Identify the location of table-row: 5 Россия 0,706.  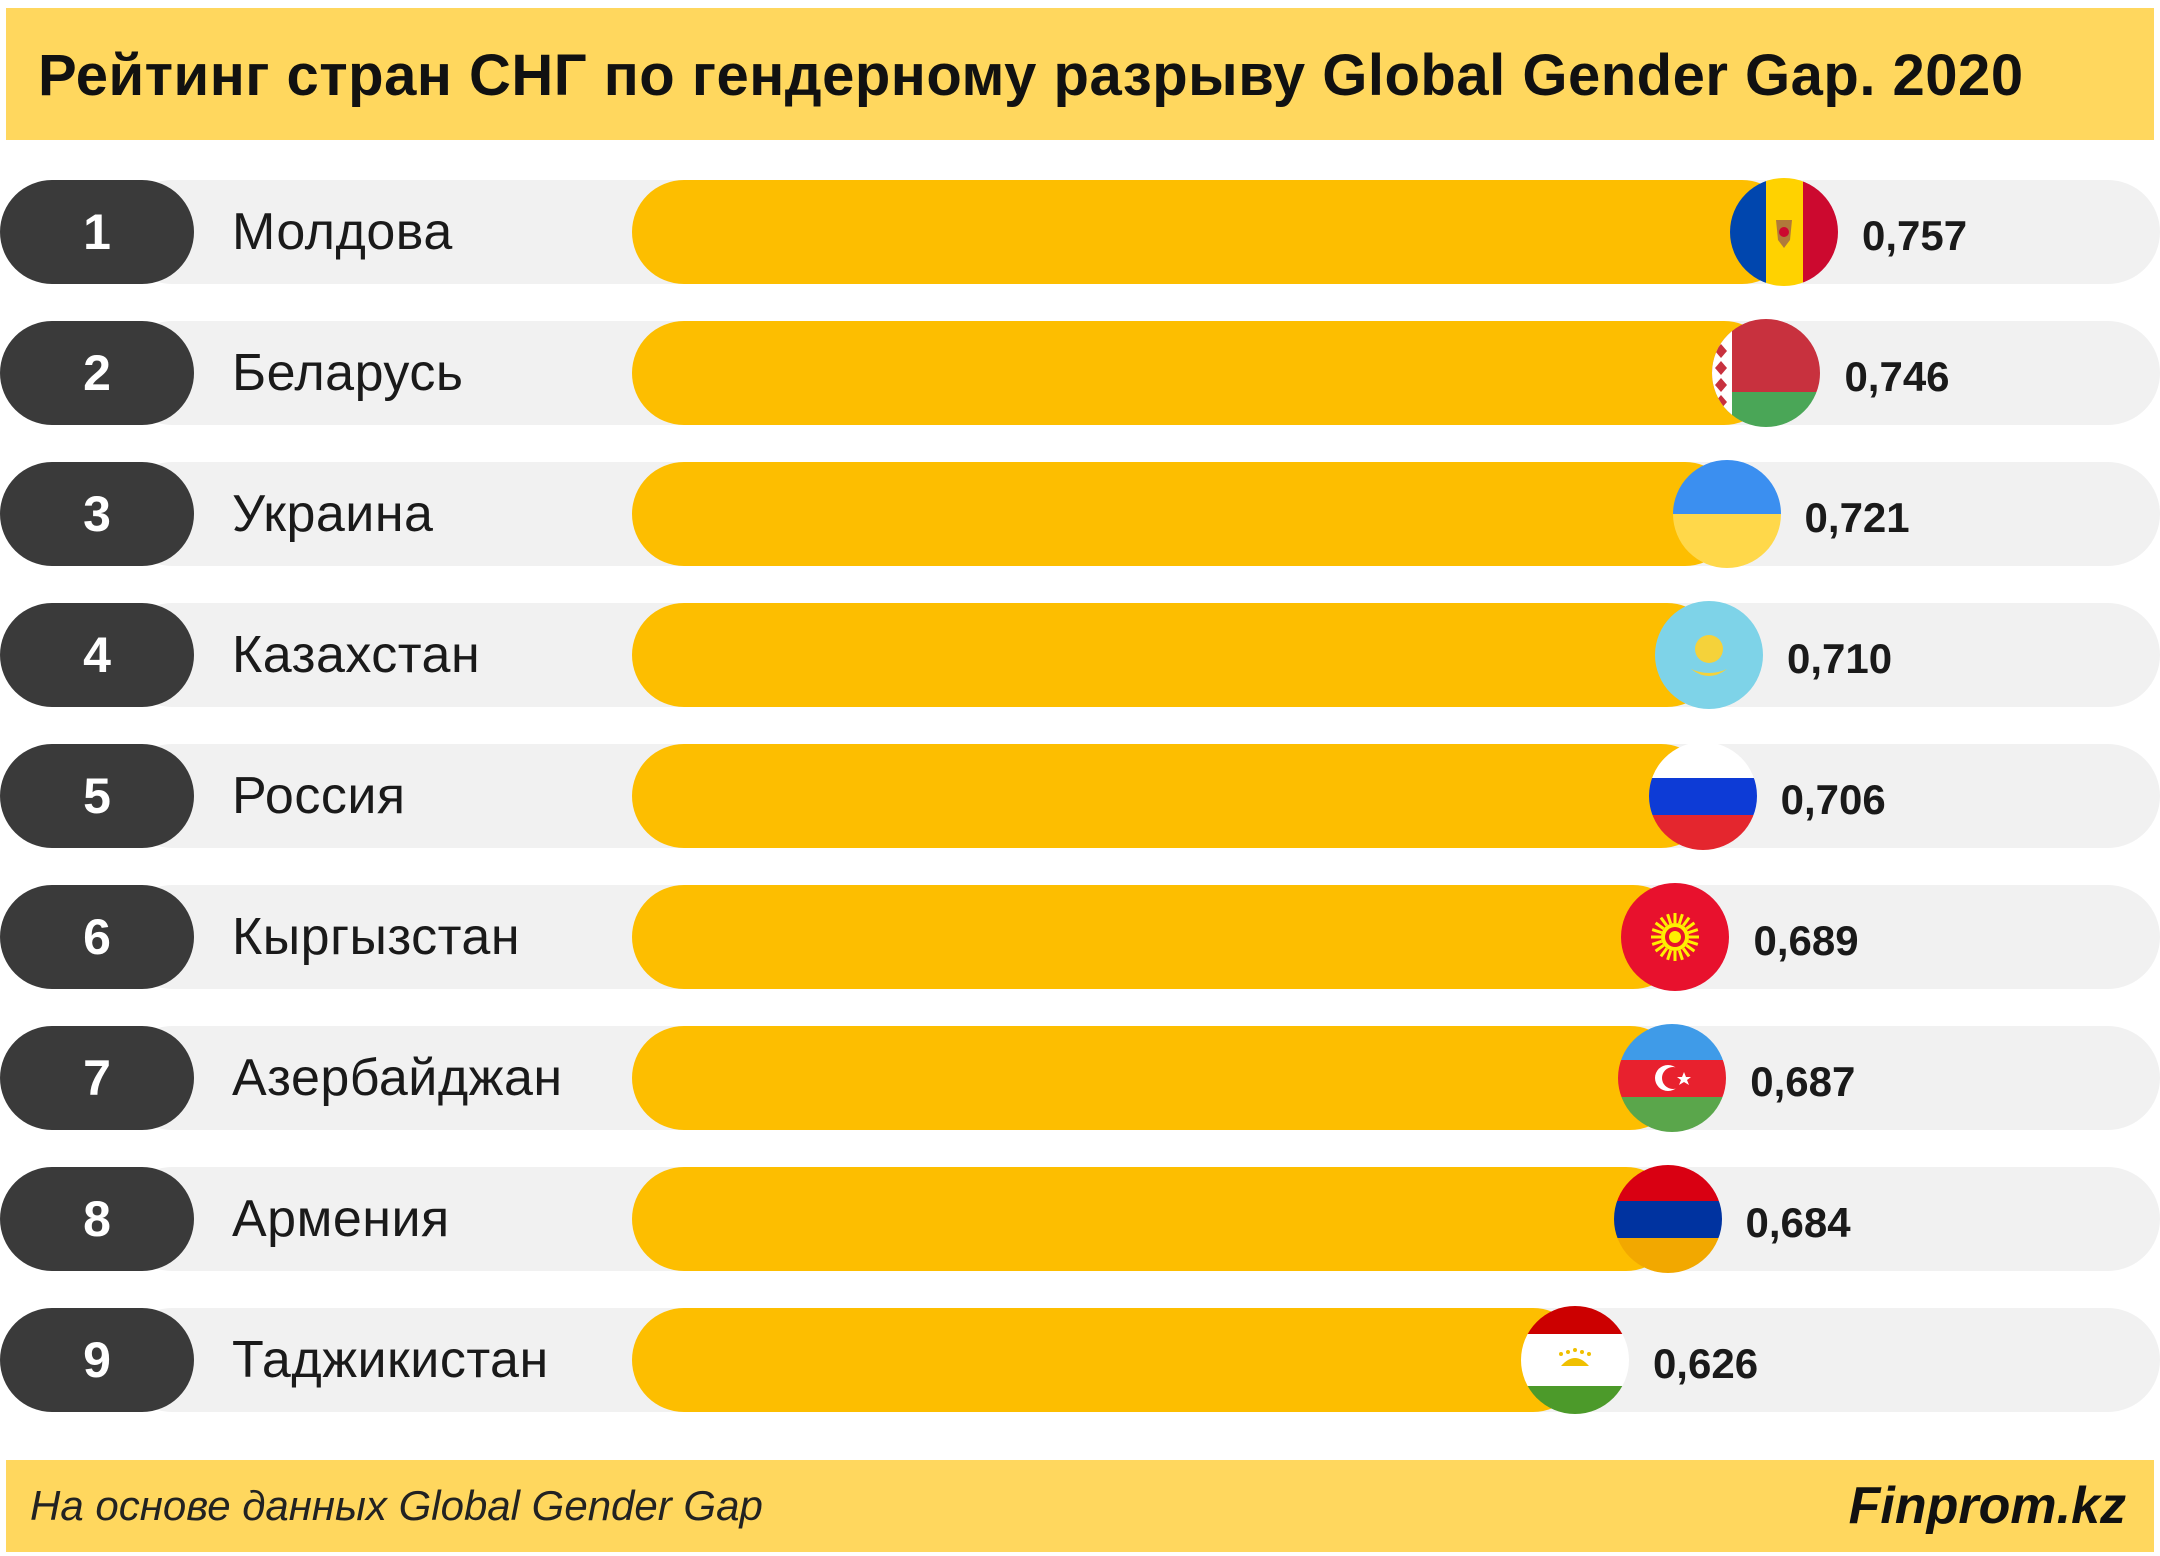
(1080, 796).